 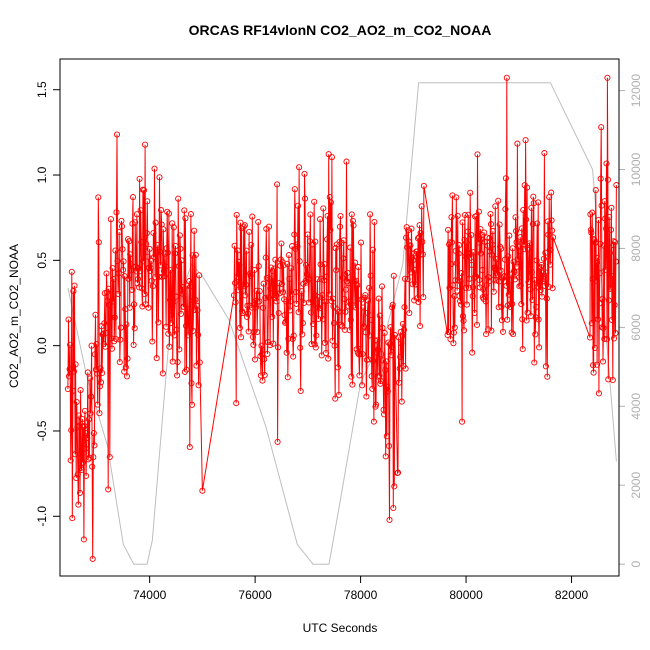 I want to click on chart-title: ORCAS RF14vlonN CO2_AO2_m_CO2_NOAA, so click(x=340, y=30).